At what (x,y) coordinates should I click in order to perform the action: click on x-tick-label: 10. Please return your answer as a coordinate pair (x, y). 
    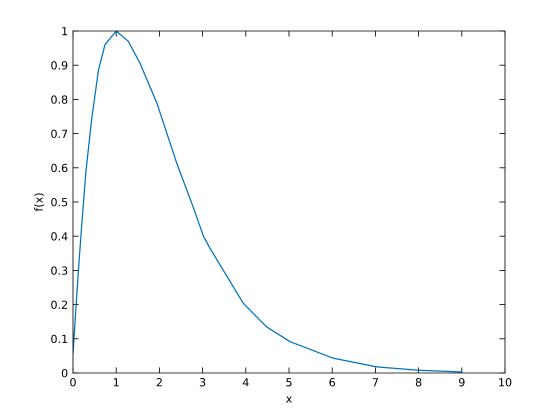
    Looking at the image, I should click on (505, 382).